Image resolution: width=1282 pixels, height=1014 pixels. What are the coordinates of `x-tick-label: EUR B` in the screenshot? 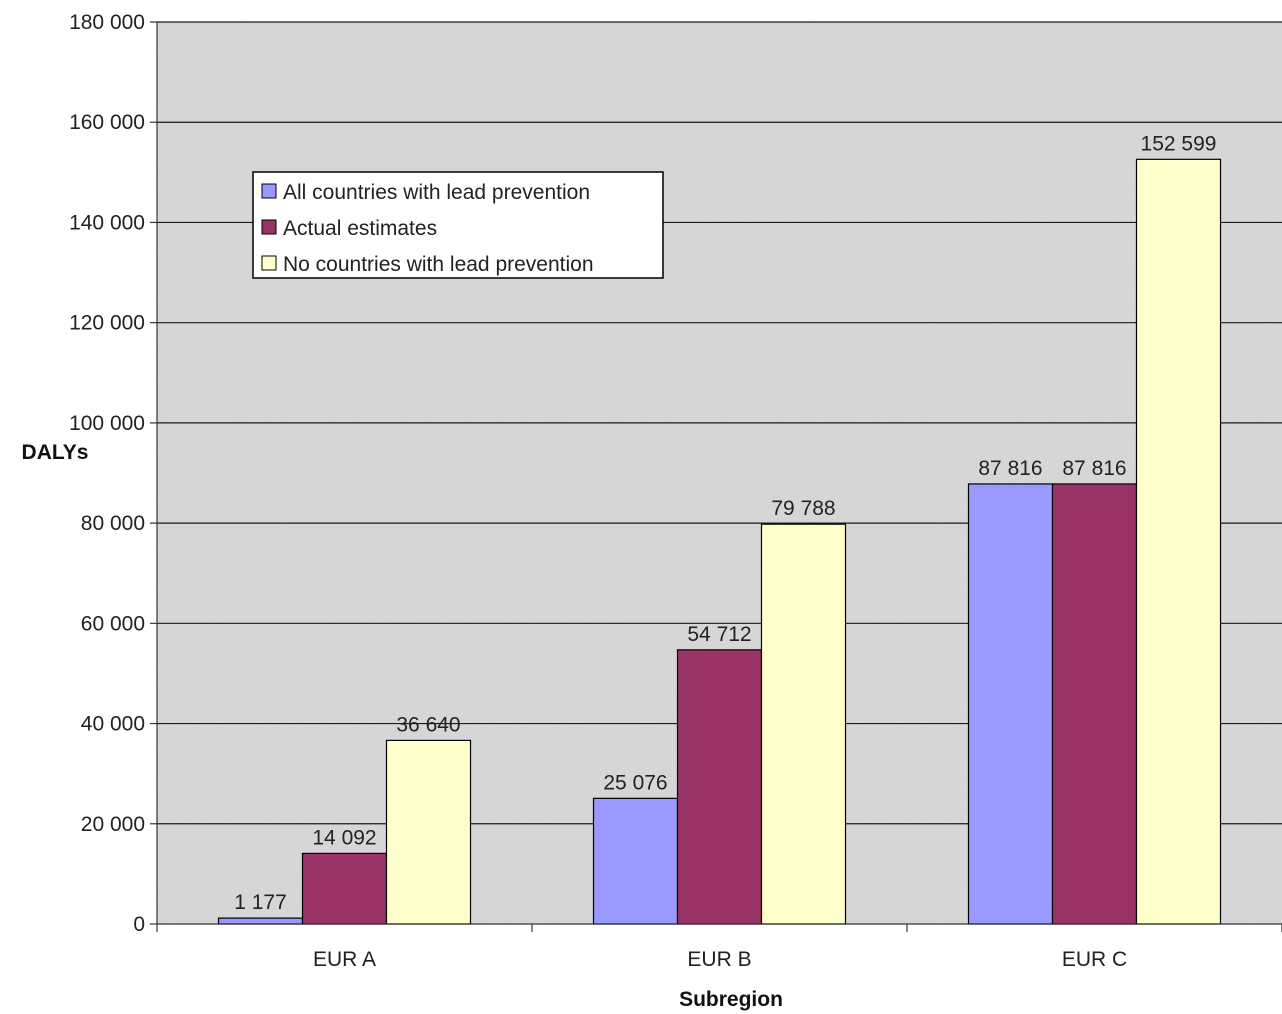 It's located at (719, 959).